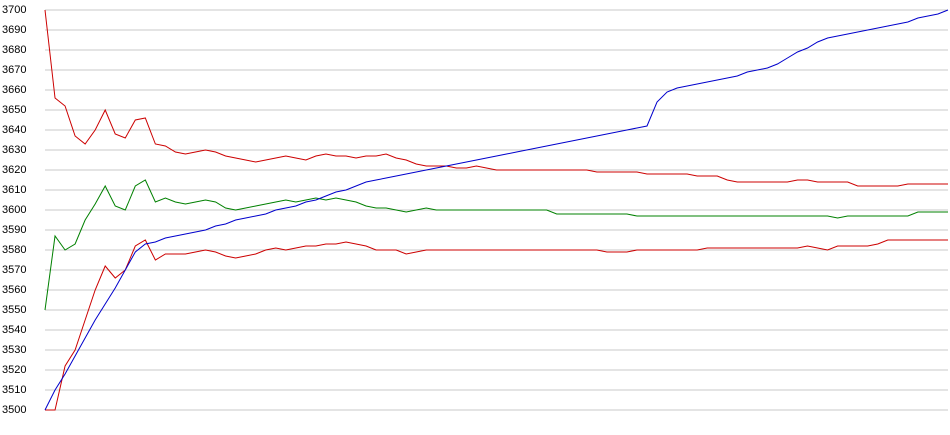 The height and width of the screenshot is (435, 950). What do you see at coordinates (14, 90) in the screenshot?
I see `y-tick-label: 3660` at bounding box center [14, 90].